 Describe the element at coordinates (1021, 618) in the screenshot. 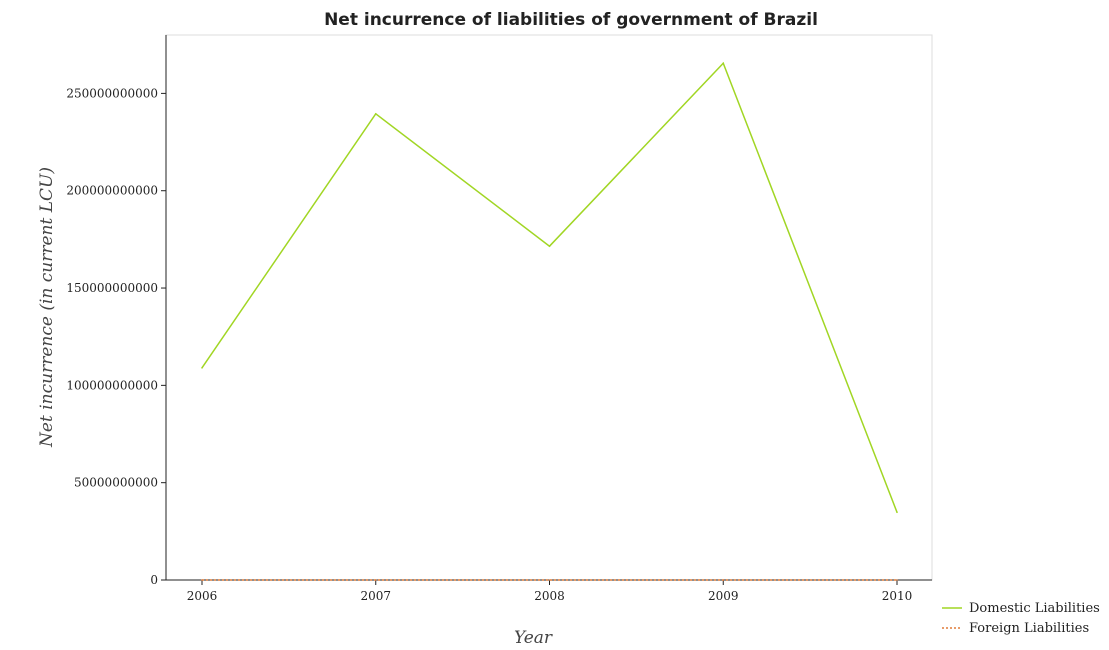

I see `legend: Domestic Liabilities Foreign Liabilities` at that location.